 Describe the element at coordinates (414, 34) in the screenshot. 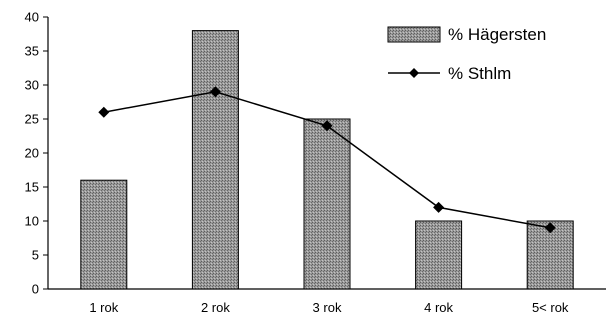

I see `legend-bar-swatch` at that location.